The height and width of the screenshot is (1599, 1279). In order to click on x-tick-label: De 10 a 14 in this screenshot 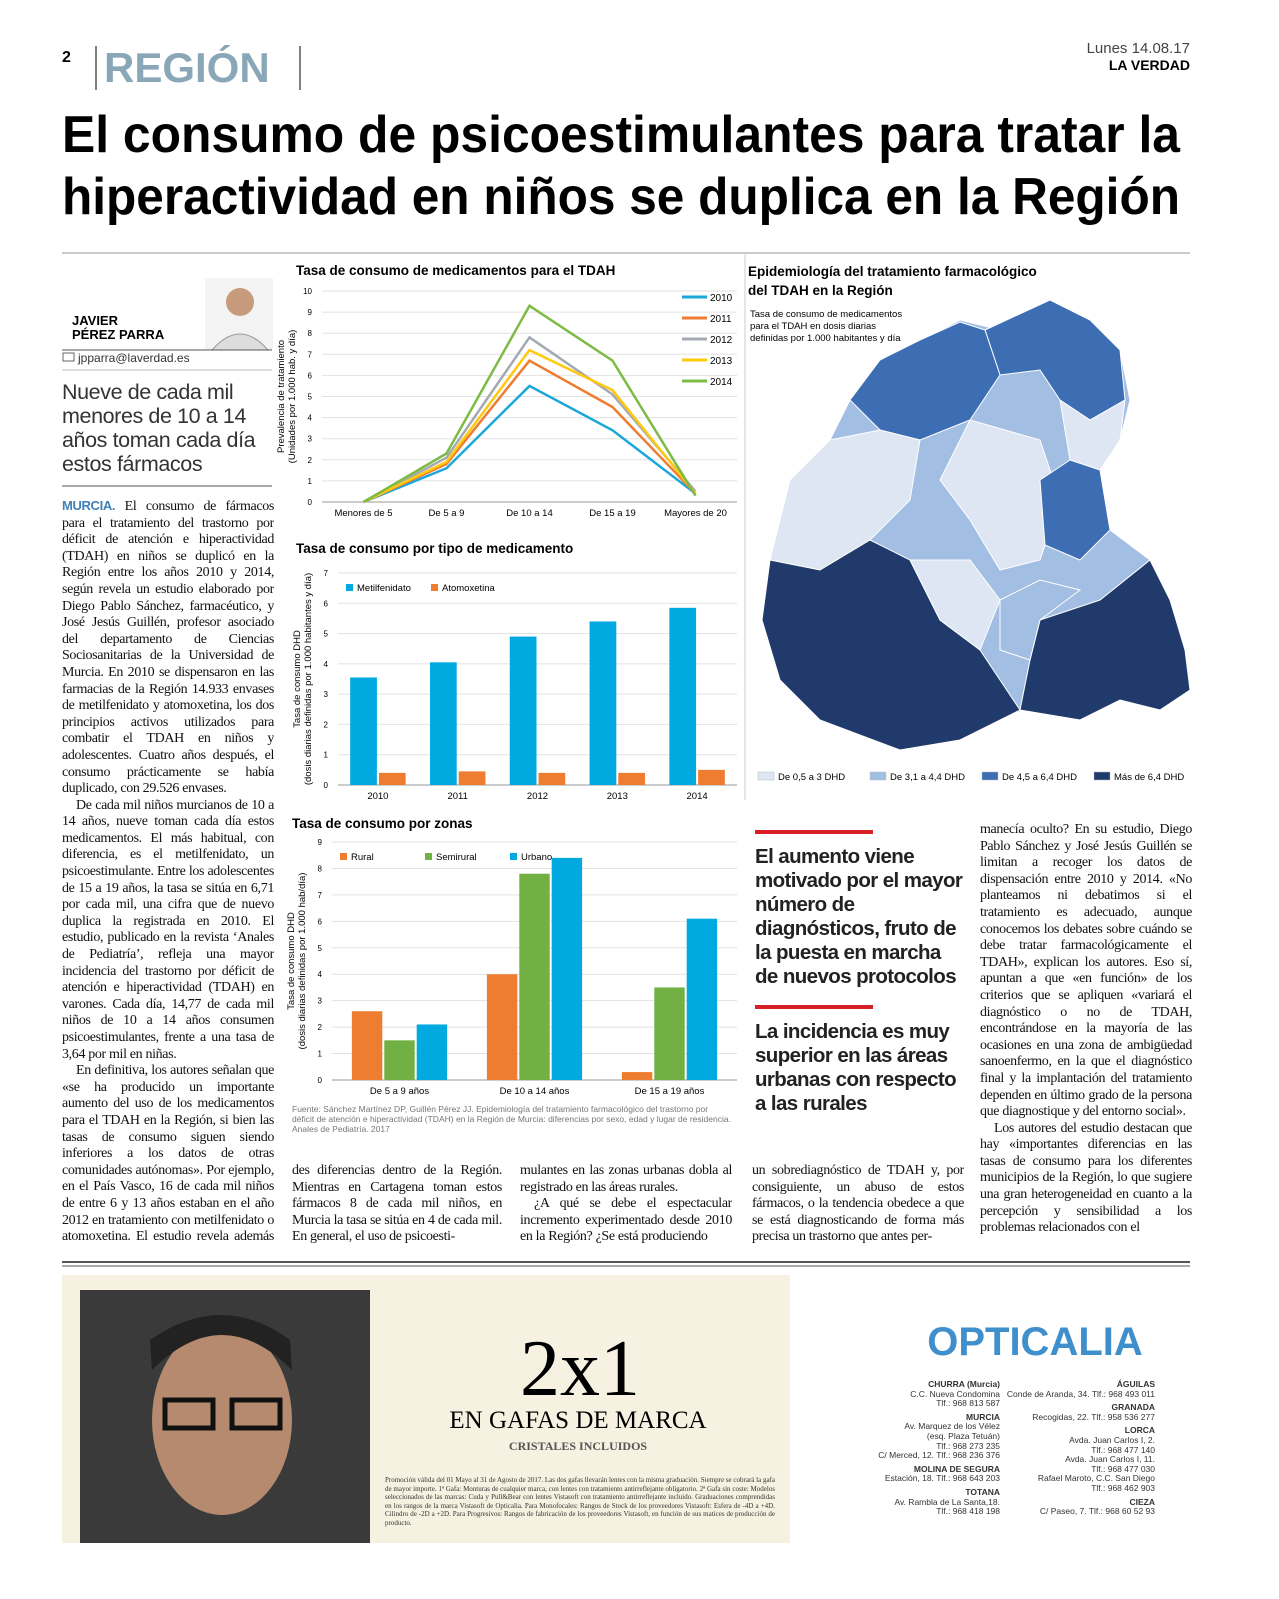, I will do `click(529, 513)`.